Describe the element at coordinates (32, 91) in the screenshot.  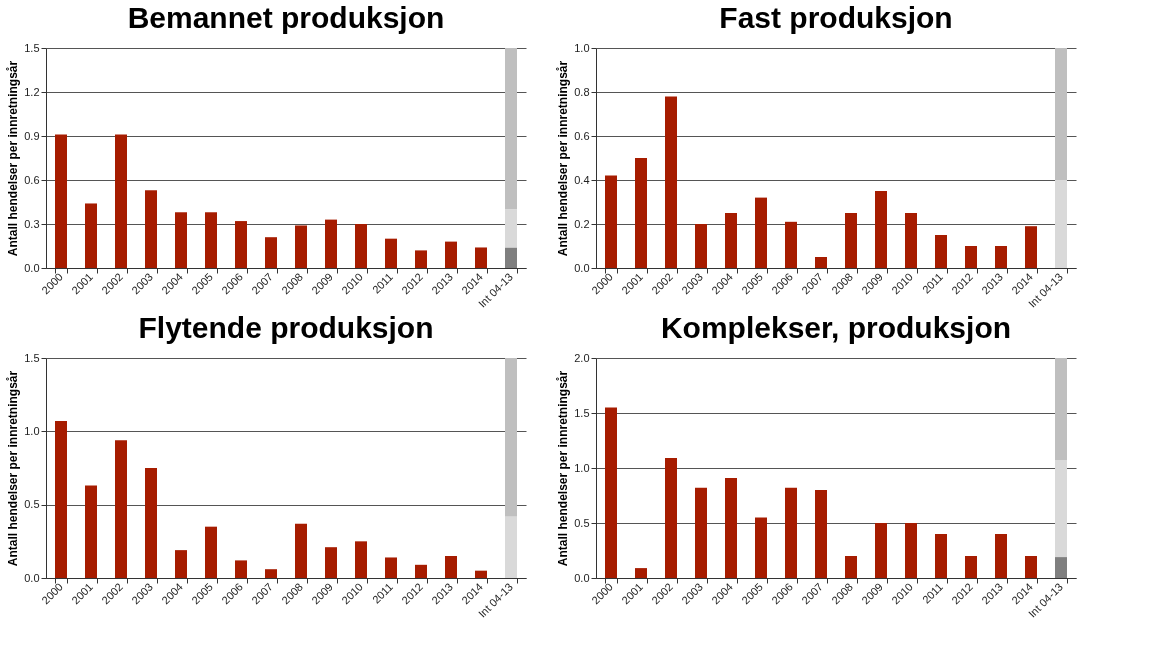
I see `y-tick-label: 1.2` at that location.